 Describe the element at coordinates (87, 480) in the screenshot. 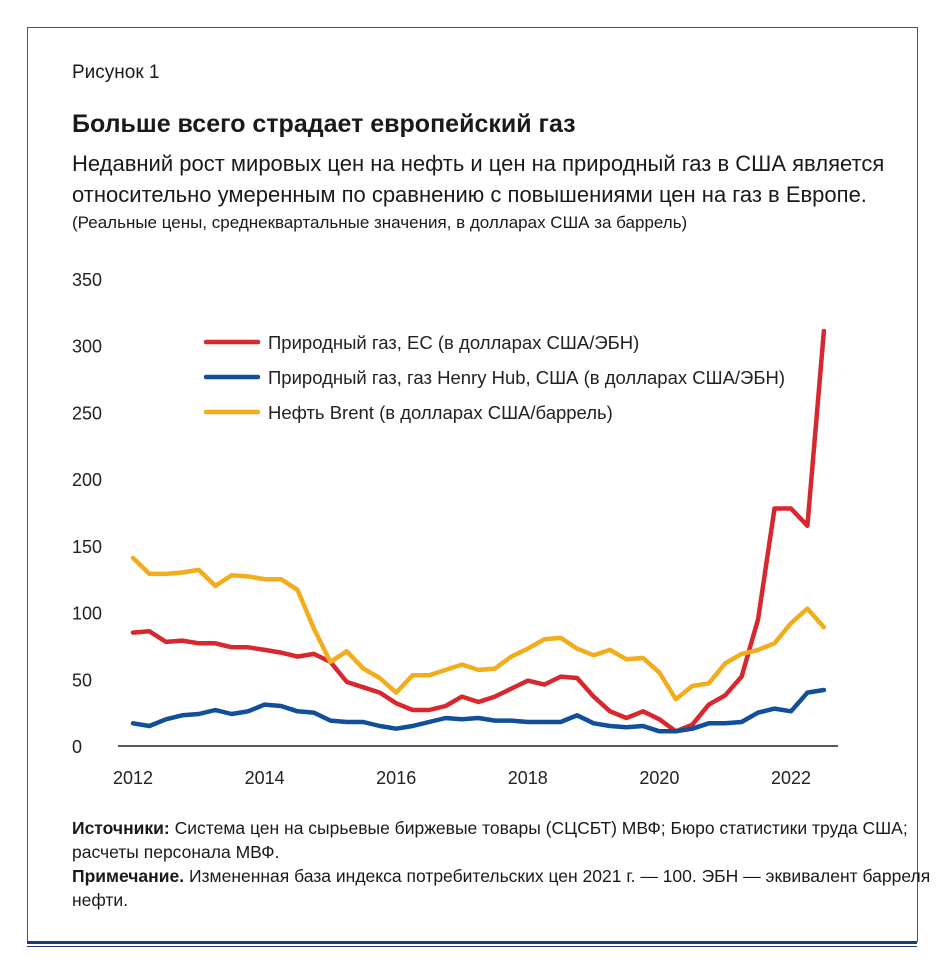

I see `y-tick-label: 200` at that location.